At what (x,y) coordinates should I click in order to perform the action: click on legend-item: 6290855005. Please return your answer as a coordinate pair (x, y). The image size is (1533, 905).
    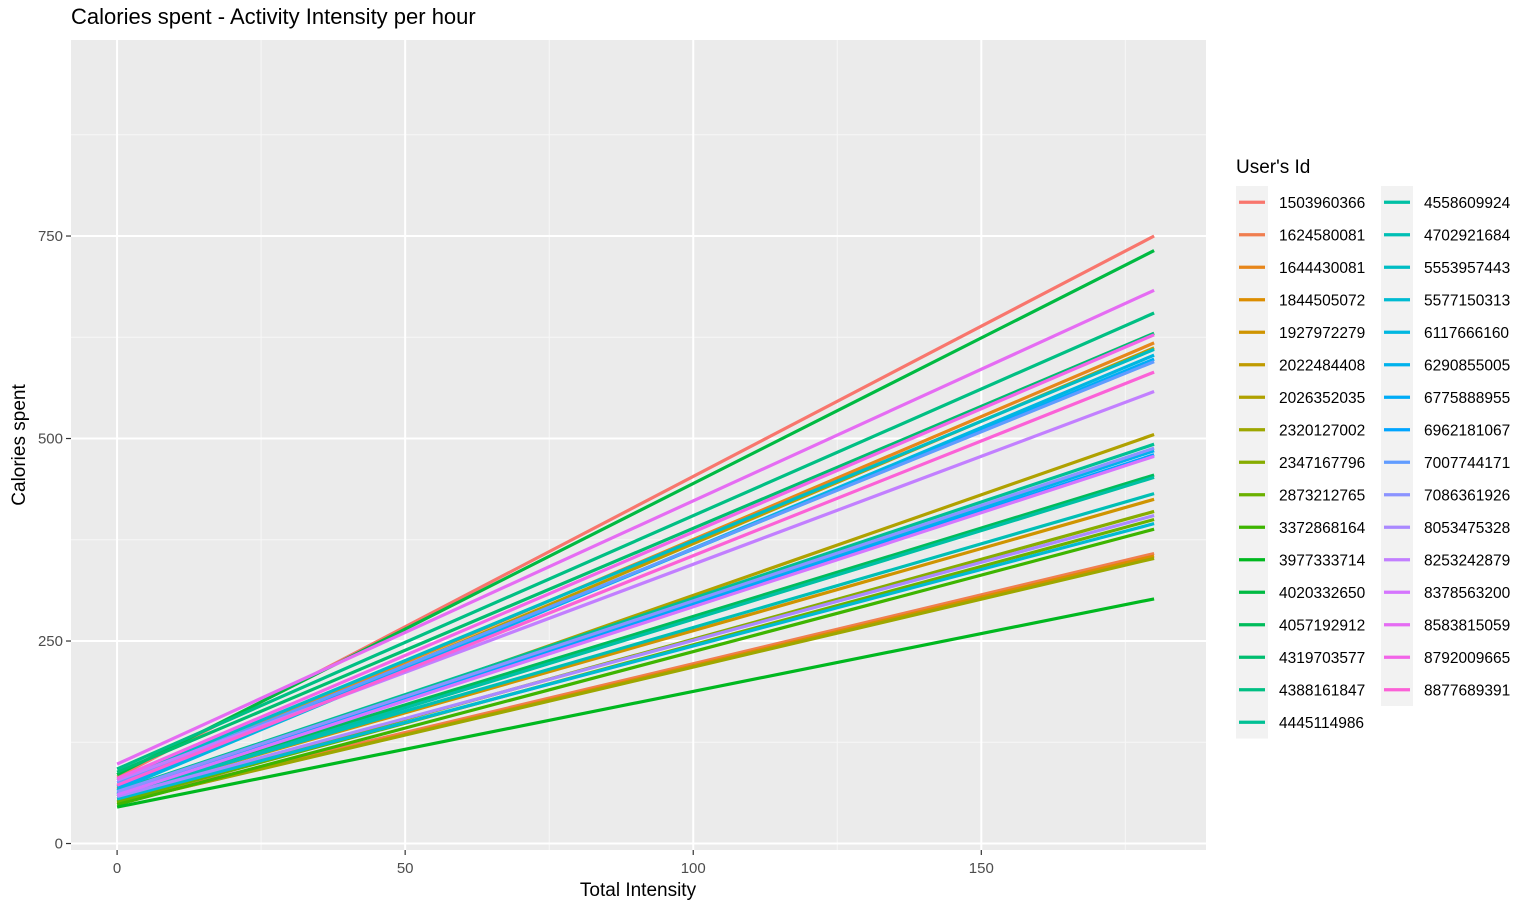
    Looking at the image, I should click on (1447, 365).